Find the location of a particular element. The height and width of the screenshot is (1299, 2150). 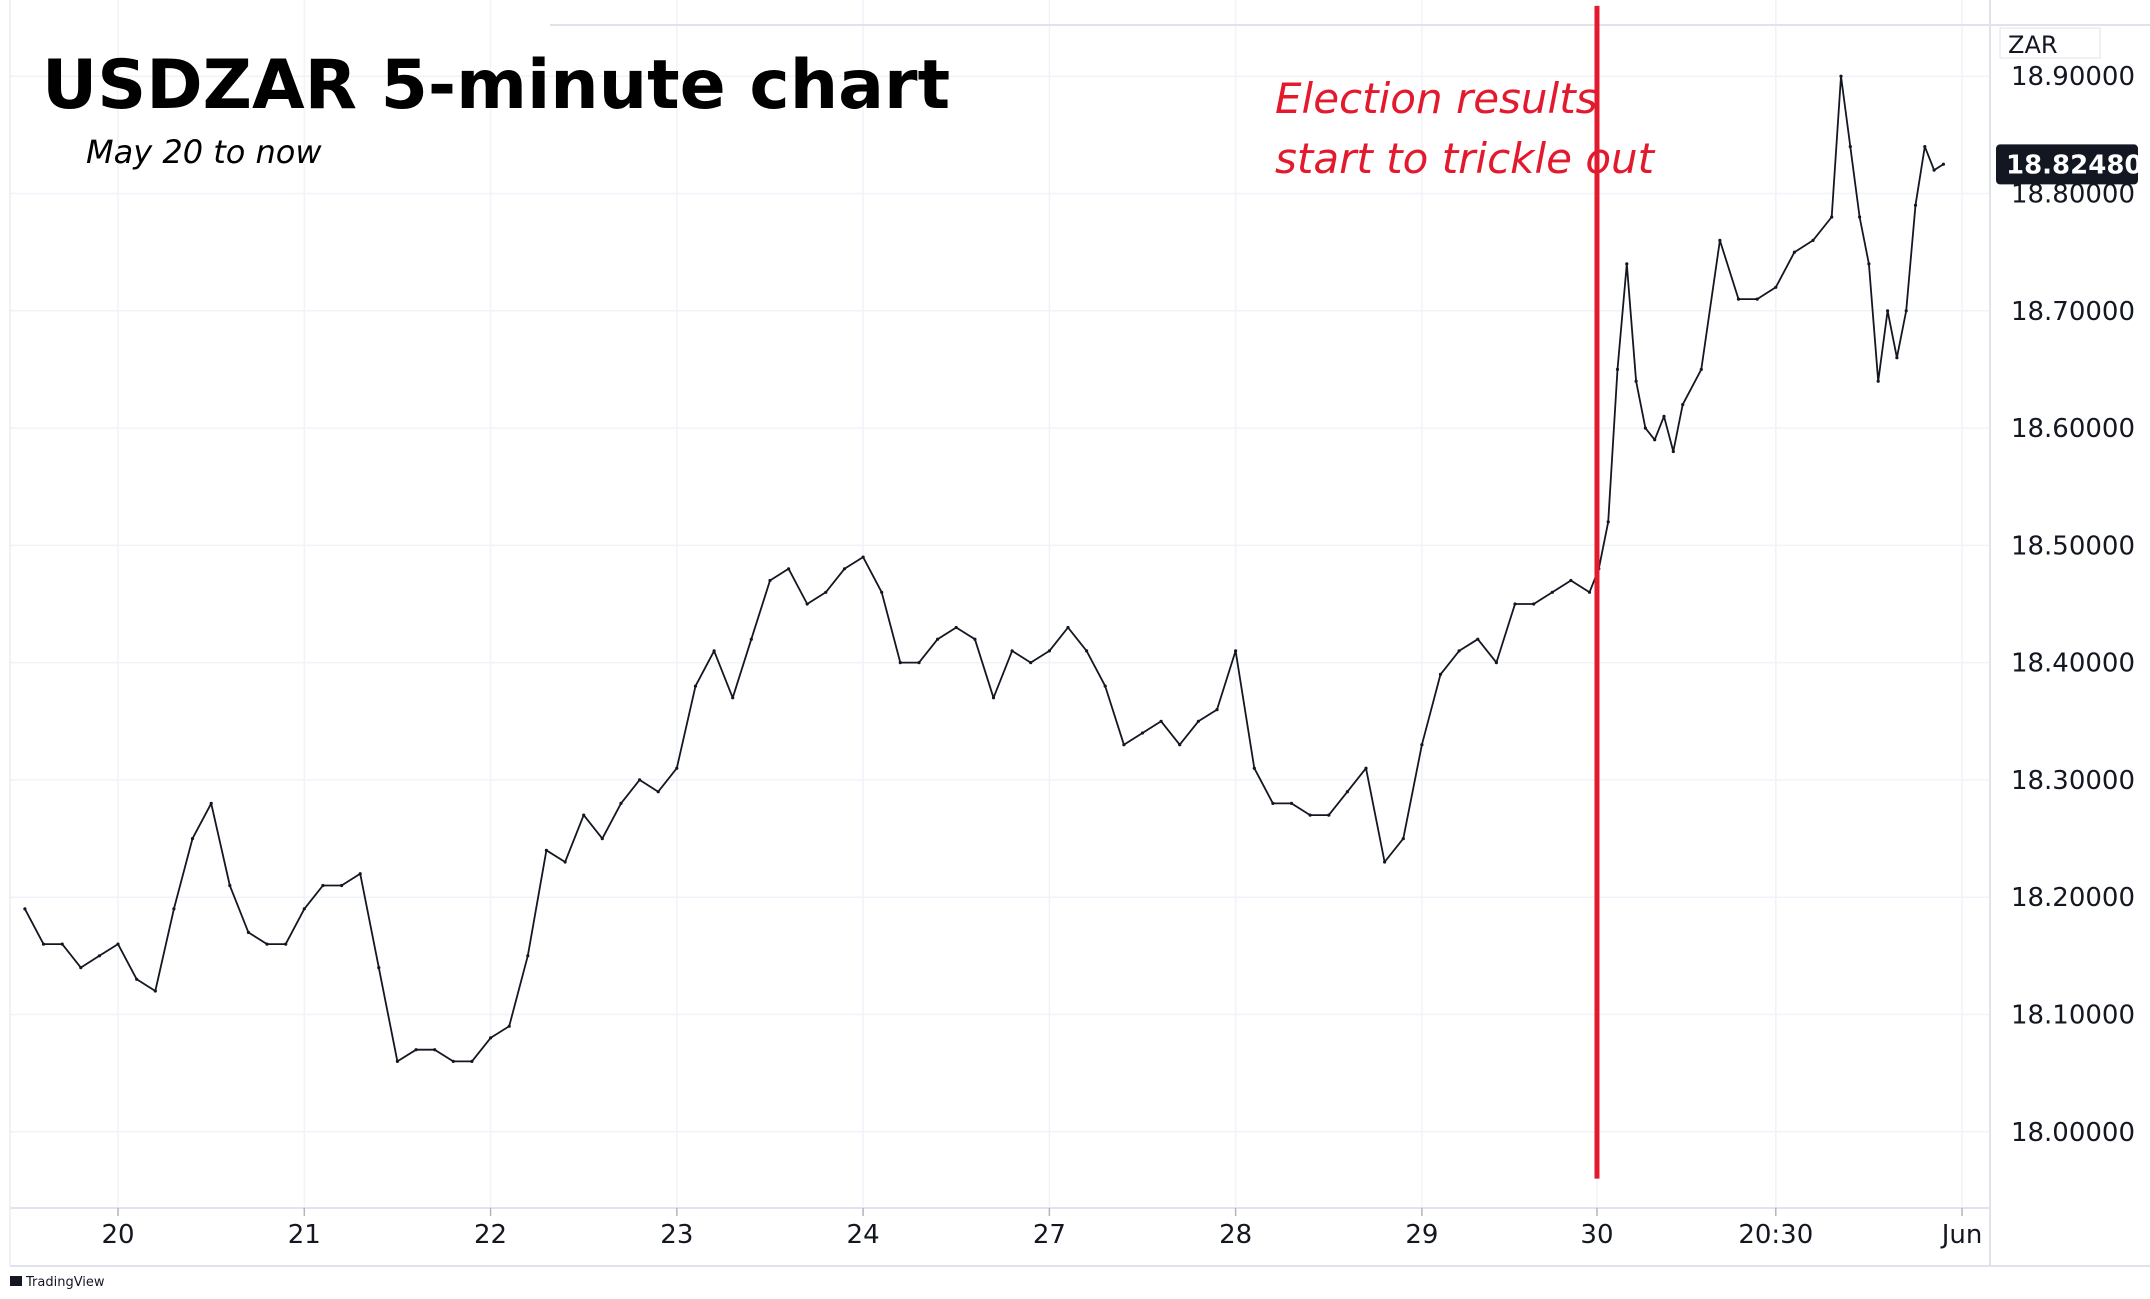

y-tick-label: 18.40000 is located at coordinates (2073, 664).